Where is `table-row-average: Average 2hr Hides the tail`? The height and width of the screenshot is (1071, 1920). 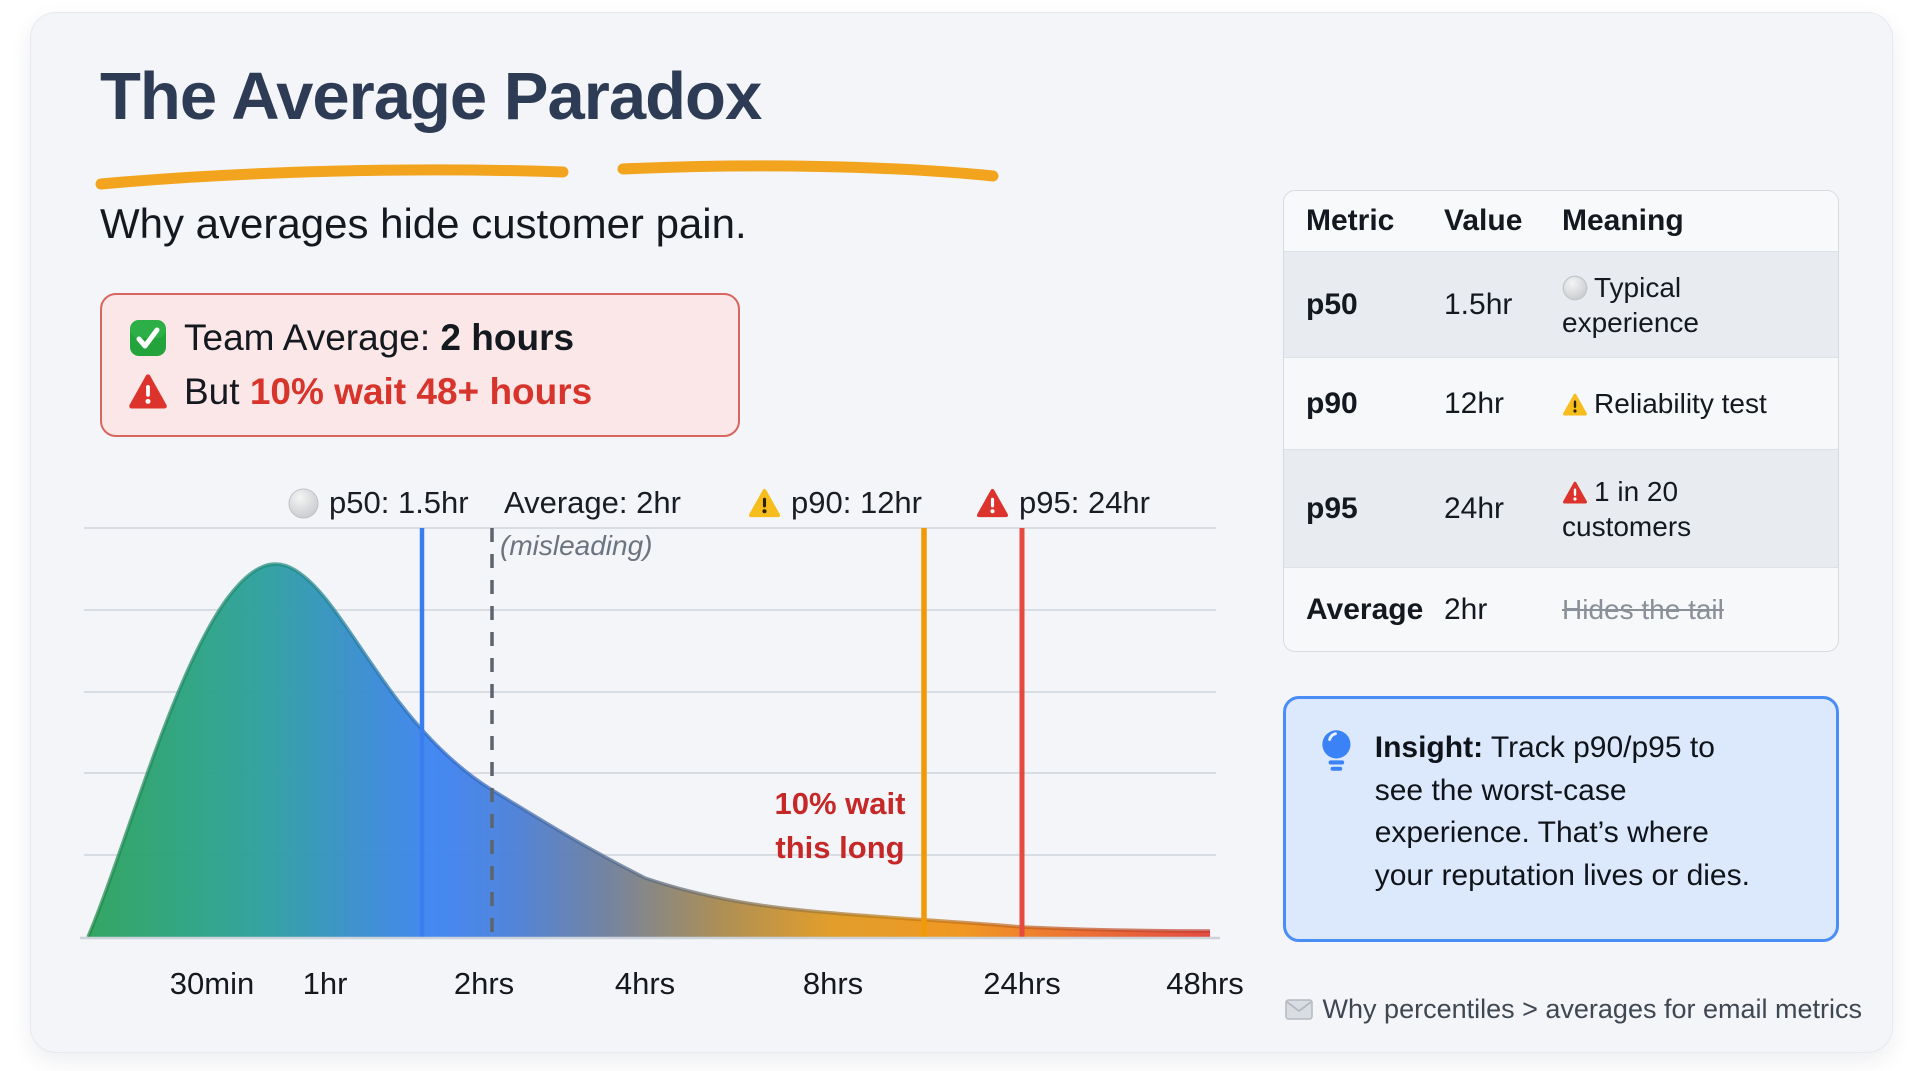
table-row-average: Average 2hr Hides the tail is located at coordinates (1561, 609).